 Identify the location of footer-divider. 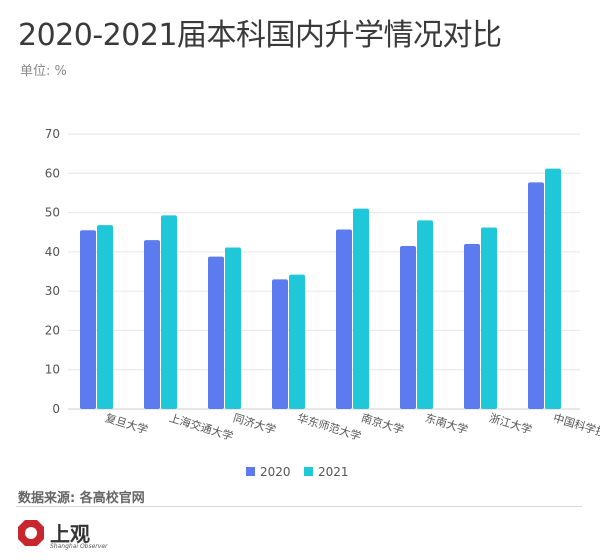
(299, 506).